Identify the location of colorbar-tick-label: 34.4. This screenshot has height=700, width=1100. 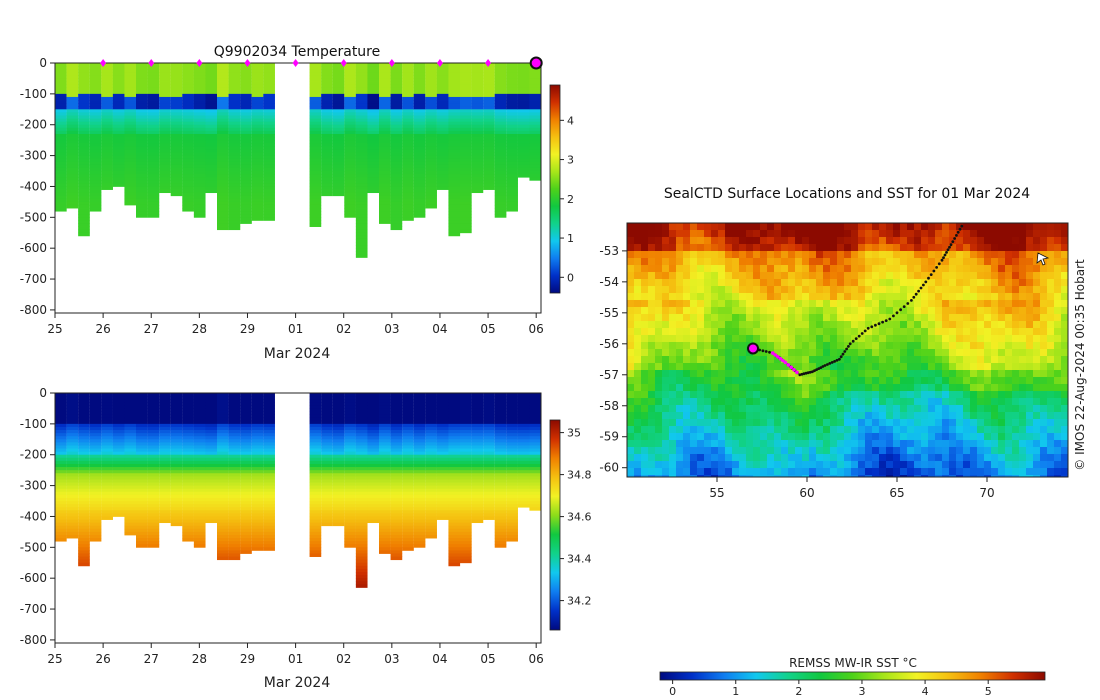
(579, 559).